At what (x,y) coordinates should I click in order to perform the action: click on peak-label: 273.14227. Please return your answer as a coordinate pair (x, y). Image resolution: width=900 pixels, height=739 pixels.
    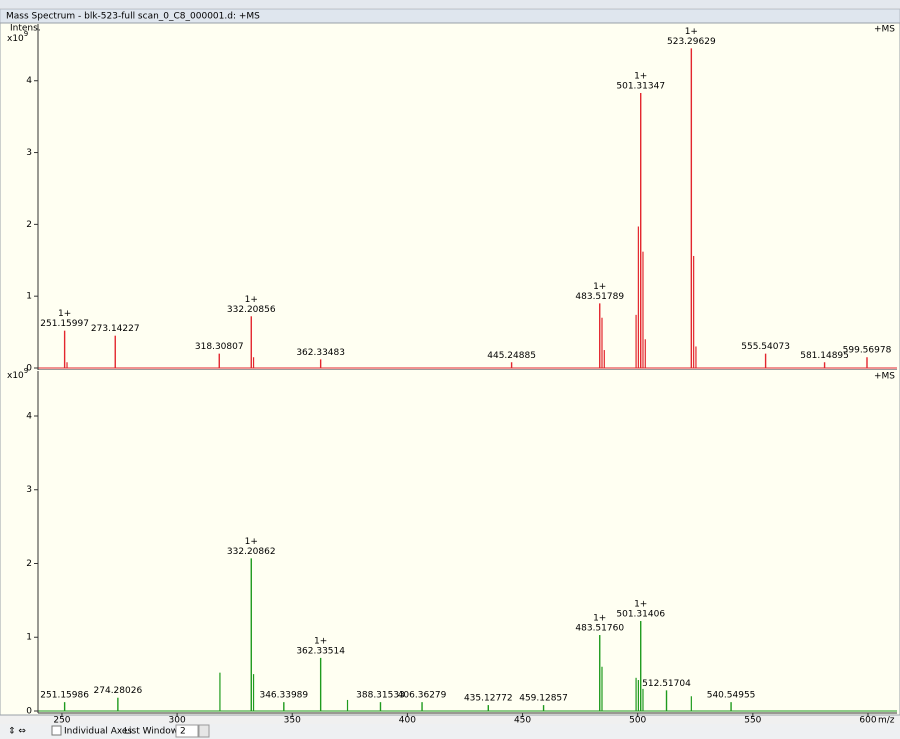
    Looking at the image, I should click on (115, 329).